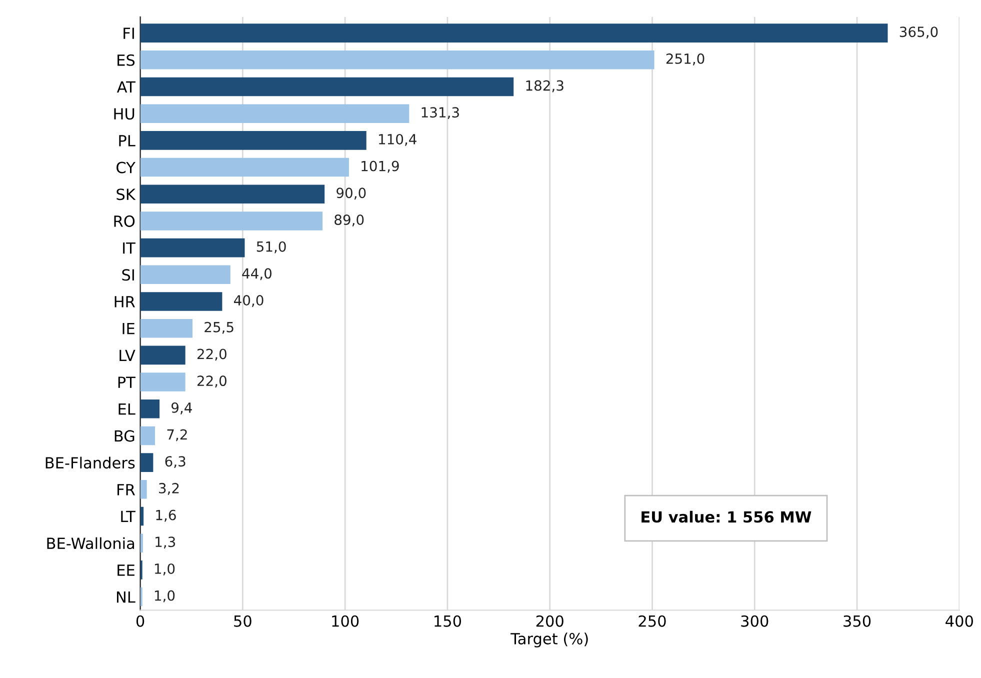  What do you see at coordinates (182, 408) in the screenshot?
I see `data-label: 9,4` at bounding box center [182, 408].